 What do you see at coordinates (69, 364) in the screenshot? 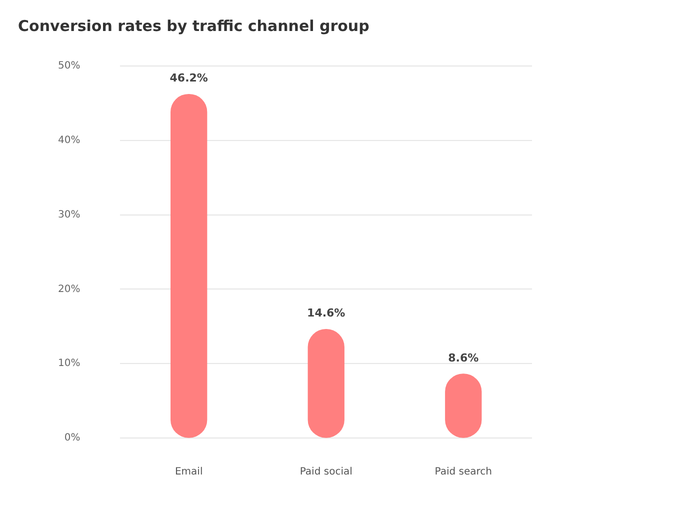
I see `y-tick-label: 10%` at bounding box center [69, 364].